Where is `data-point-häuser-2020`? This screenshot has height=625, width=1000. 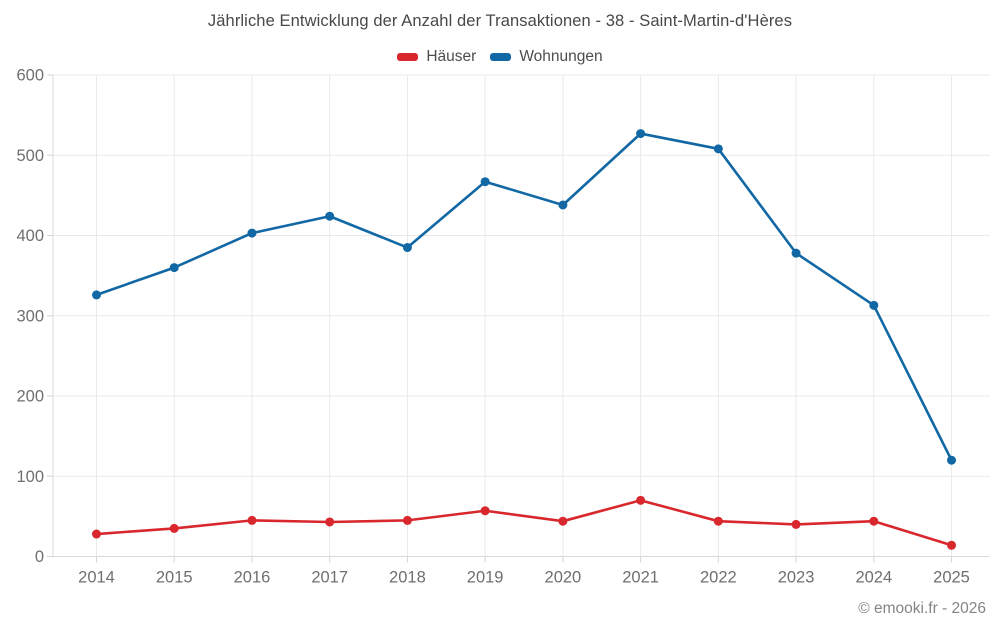
data-point-häuser-2020 is located at coordinates (563, 521).